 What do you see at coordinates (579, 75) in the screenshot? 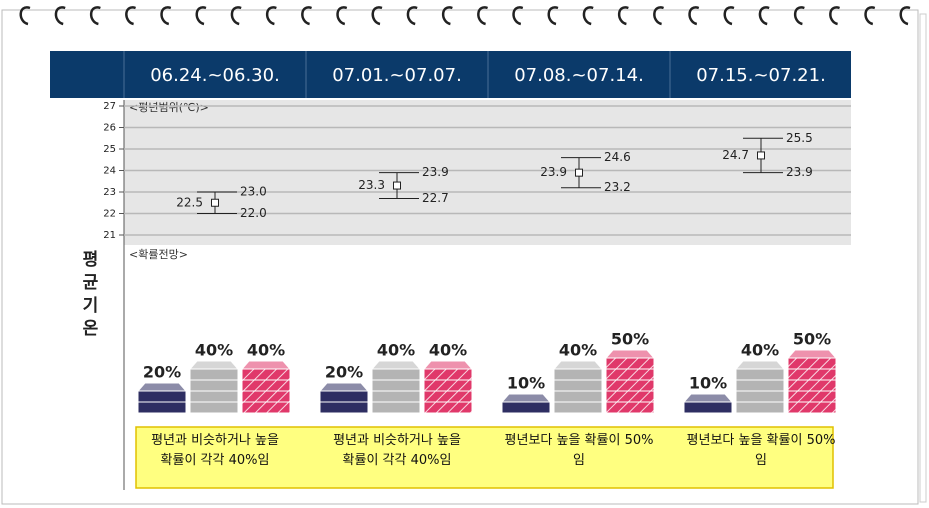
I see `period-label: 07.08.~07.14.` at bounding box center [579, 75].